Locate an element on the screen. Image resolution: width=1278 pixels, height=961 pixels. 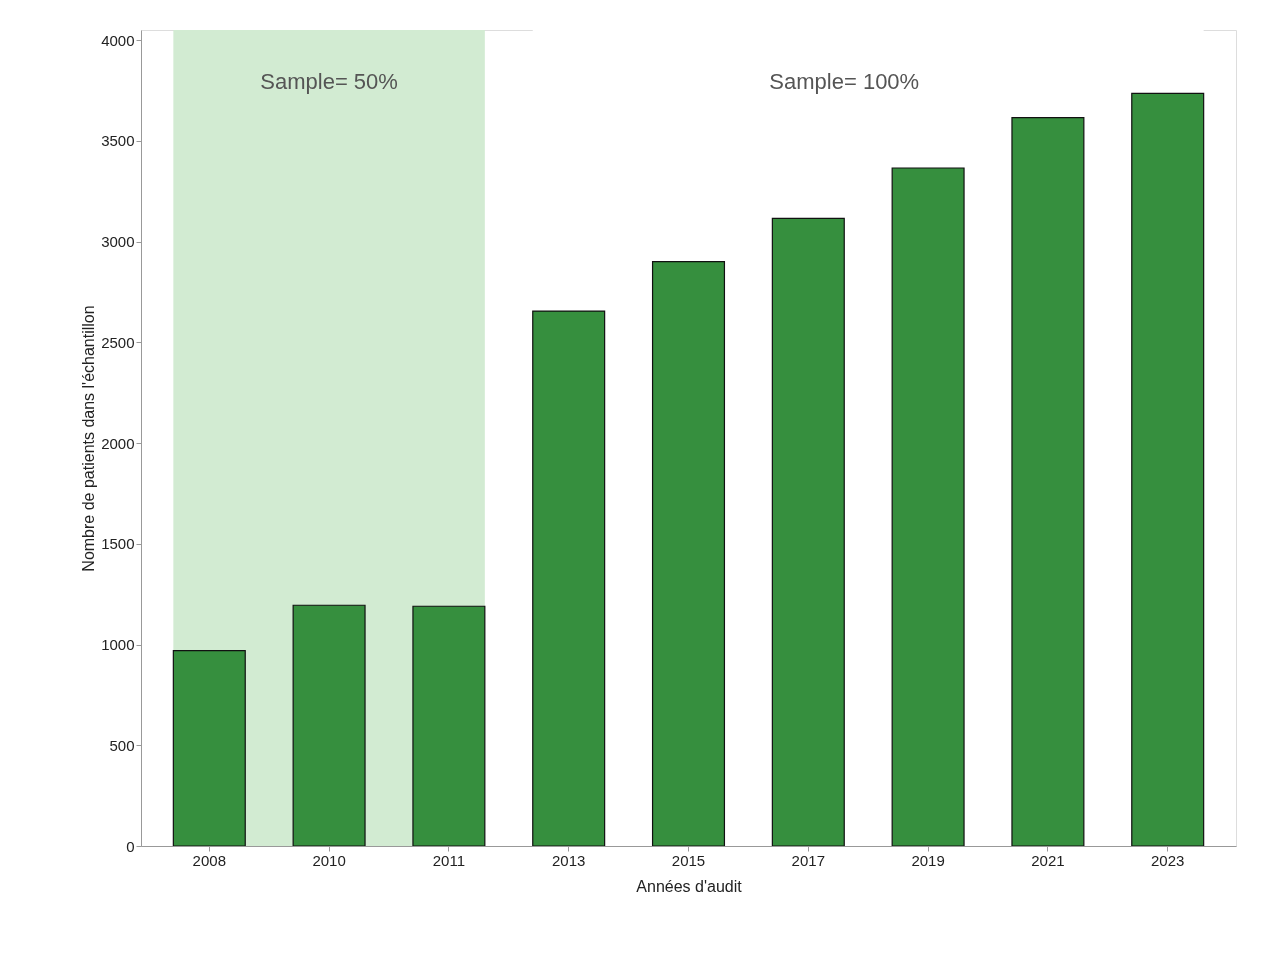
y-tick-label: 0 is located at coordinates (130, 846).